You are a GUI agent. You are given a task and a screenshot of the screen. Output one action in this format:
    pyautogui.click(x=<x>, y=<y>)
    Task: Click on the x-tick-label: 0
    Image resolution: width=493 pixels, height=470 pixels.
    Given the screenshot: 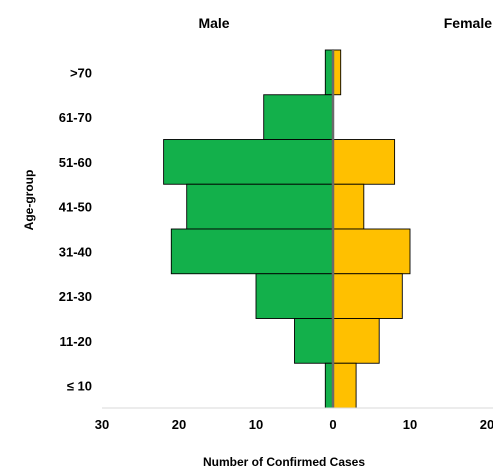 What is the action you would take?
    pyautogui.click(x=332, y=424)
    